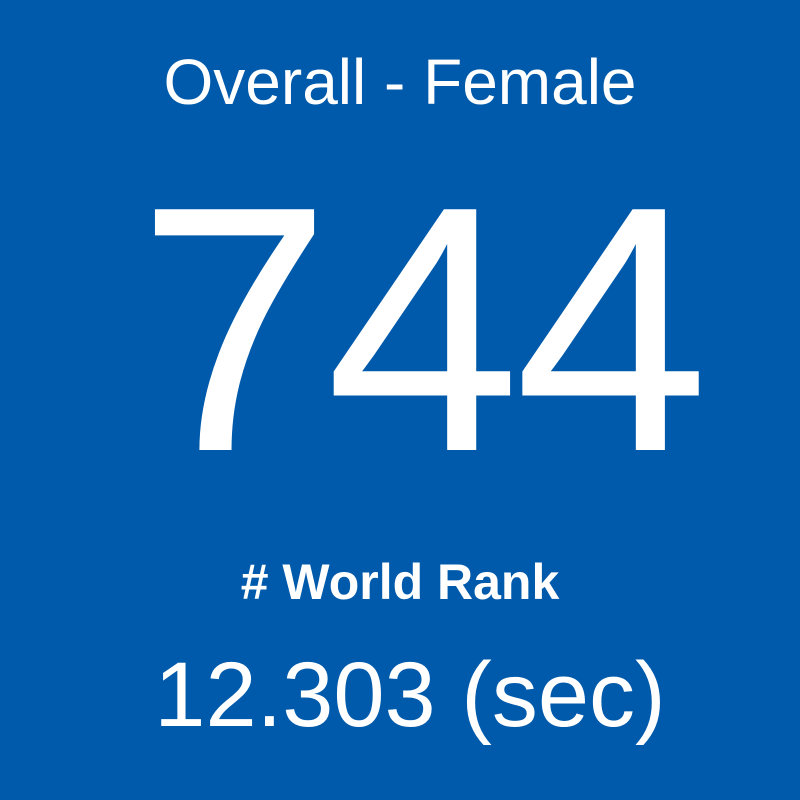  I want to click on tile-title: Overall - Female, so click(400, 82).